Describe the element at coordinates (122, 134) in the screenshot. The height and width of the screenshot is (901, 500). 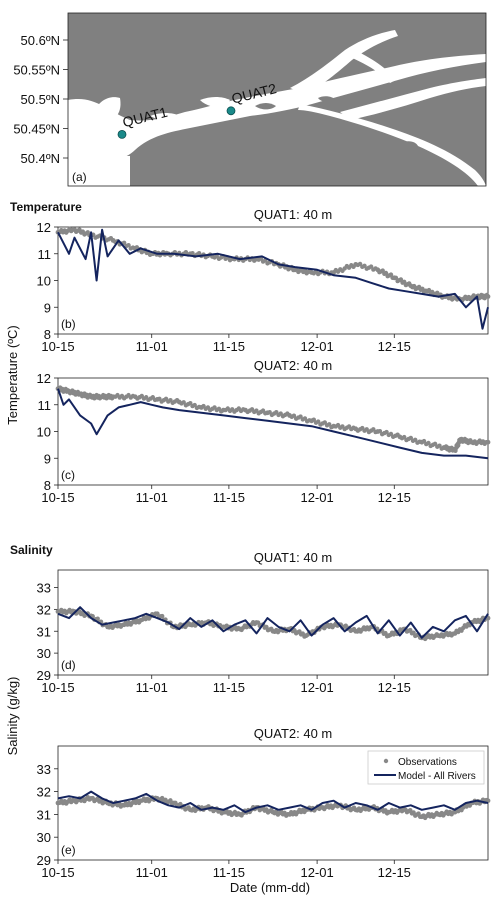
I see `station-marker-quat1` at that location.